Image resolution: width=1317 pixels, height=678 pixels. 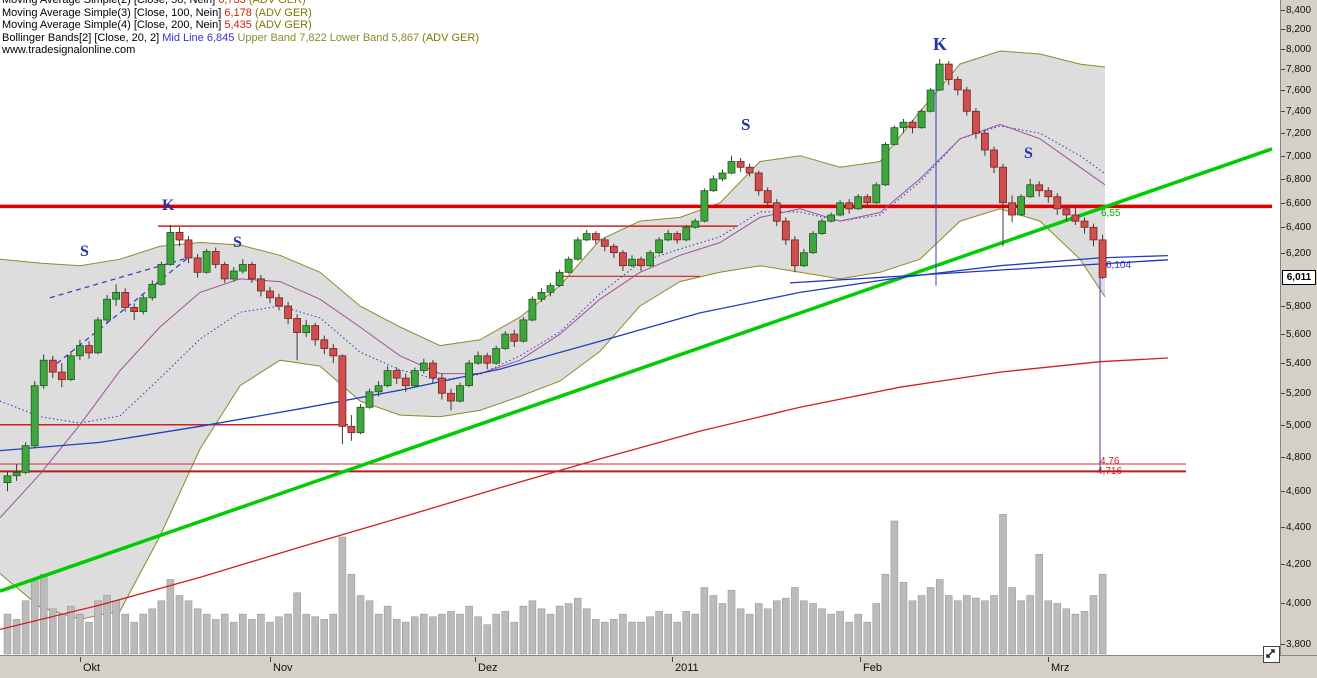 I want to click on legend-segment: Bollinger Bands[2] [Close, 20, 2], so click(x=82, y=37).